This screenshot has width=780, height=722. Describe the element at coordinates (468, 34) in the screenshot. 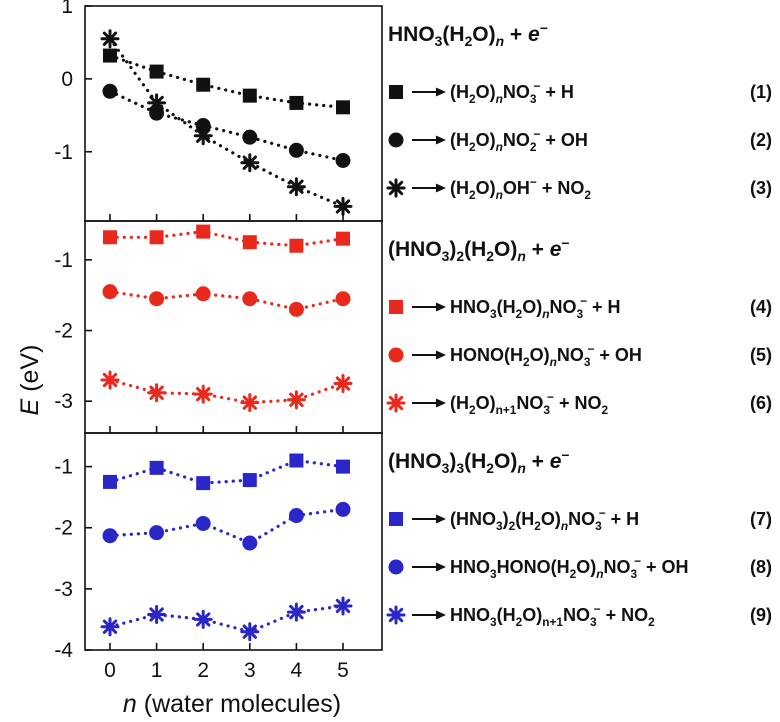

I see `legend-header: HNO3​(H2​O)n​ + e−​` at that location.